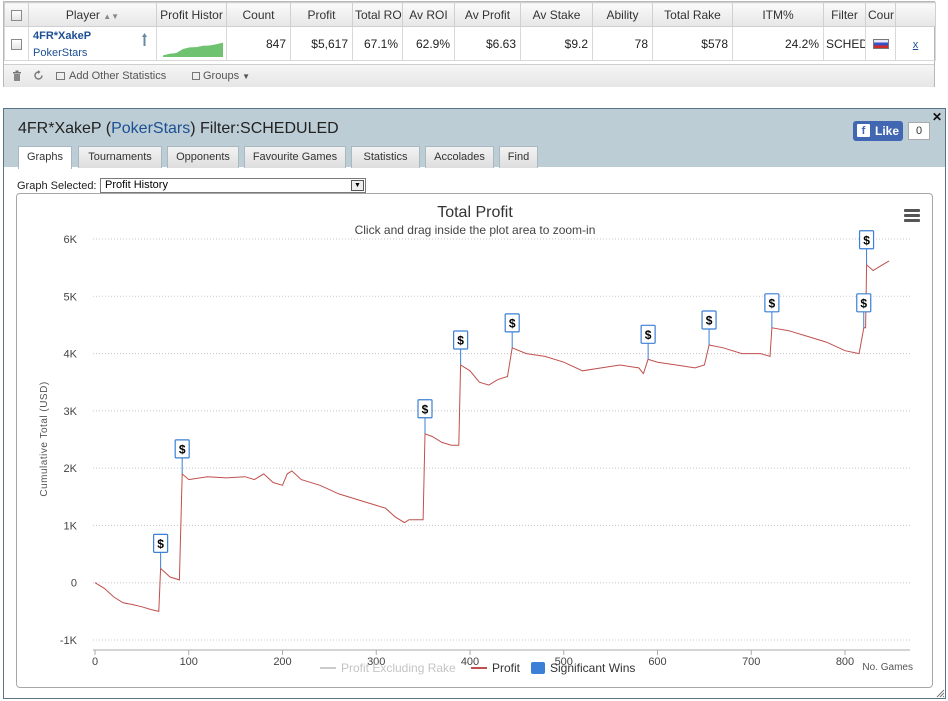 The height and width of the screenshot is (701, 948). Describe the element at coordinates (863, 130) in the screenshot. I see `facebook-icon: f` at that location.